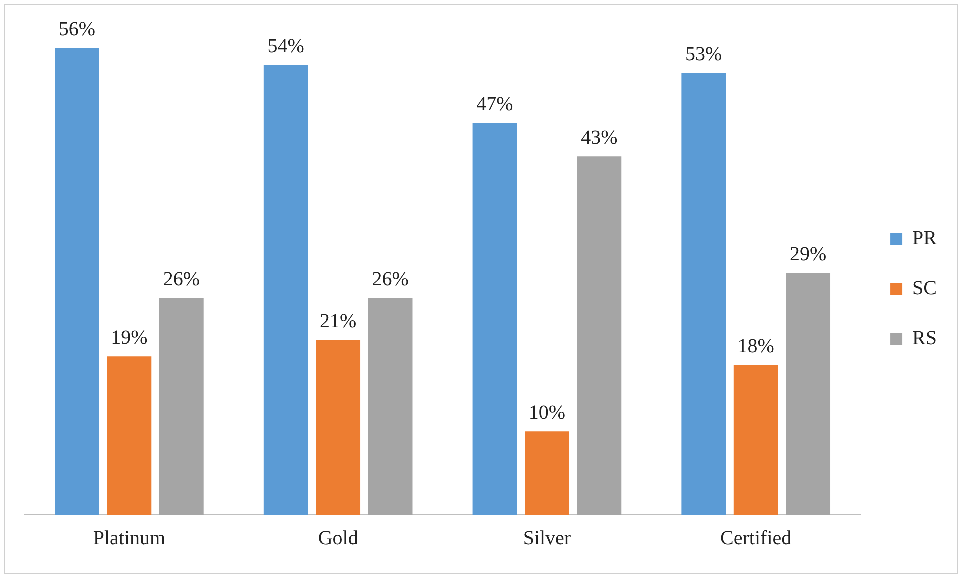  Describe the element at coordinates (286, 46) in the screenshot. I see `data-label: 54%` at that location.